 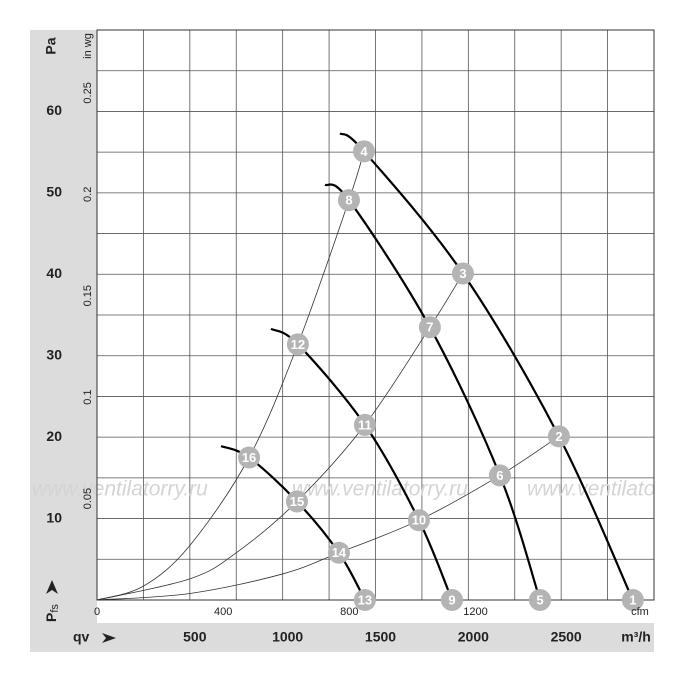 I want to click on y2-tick-label: 0.1, so click(x=88, y=397).